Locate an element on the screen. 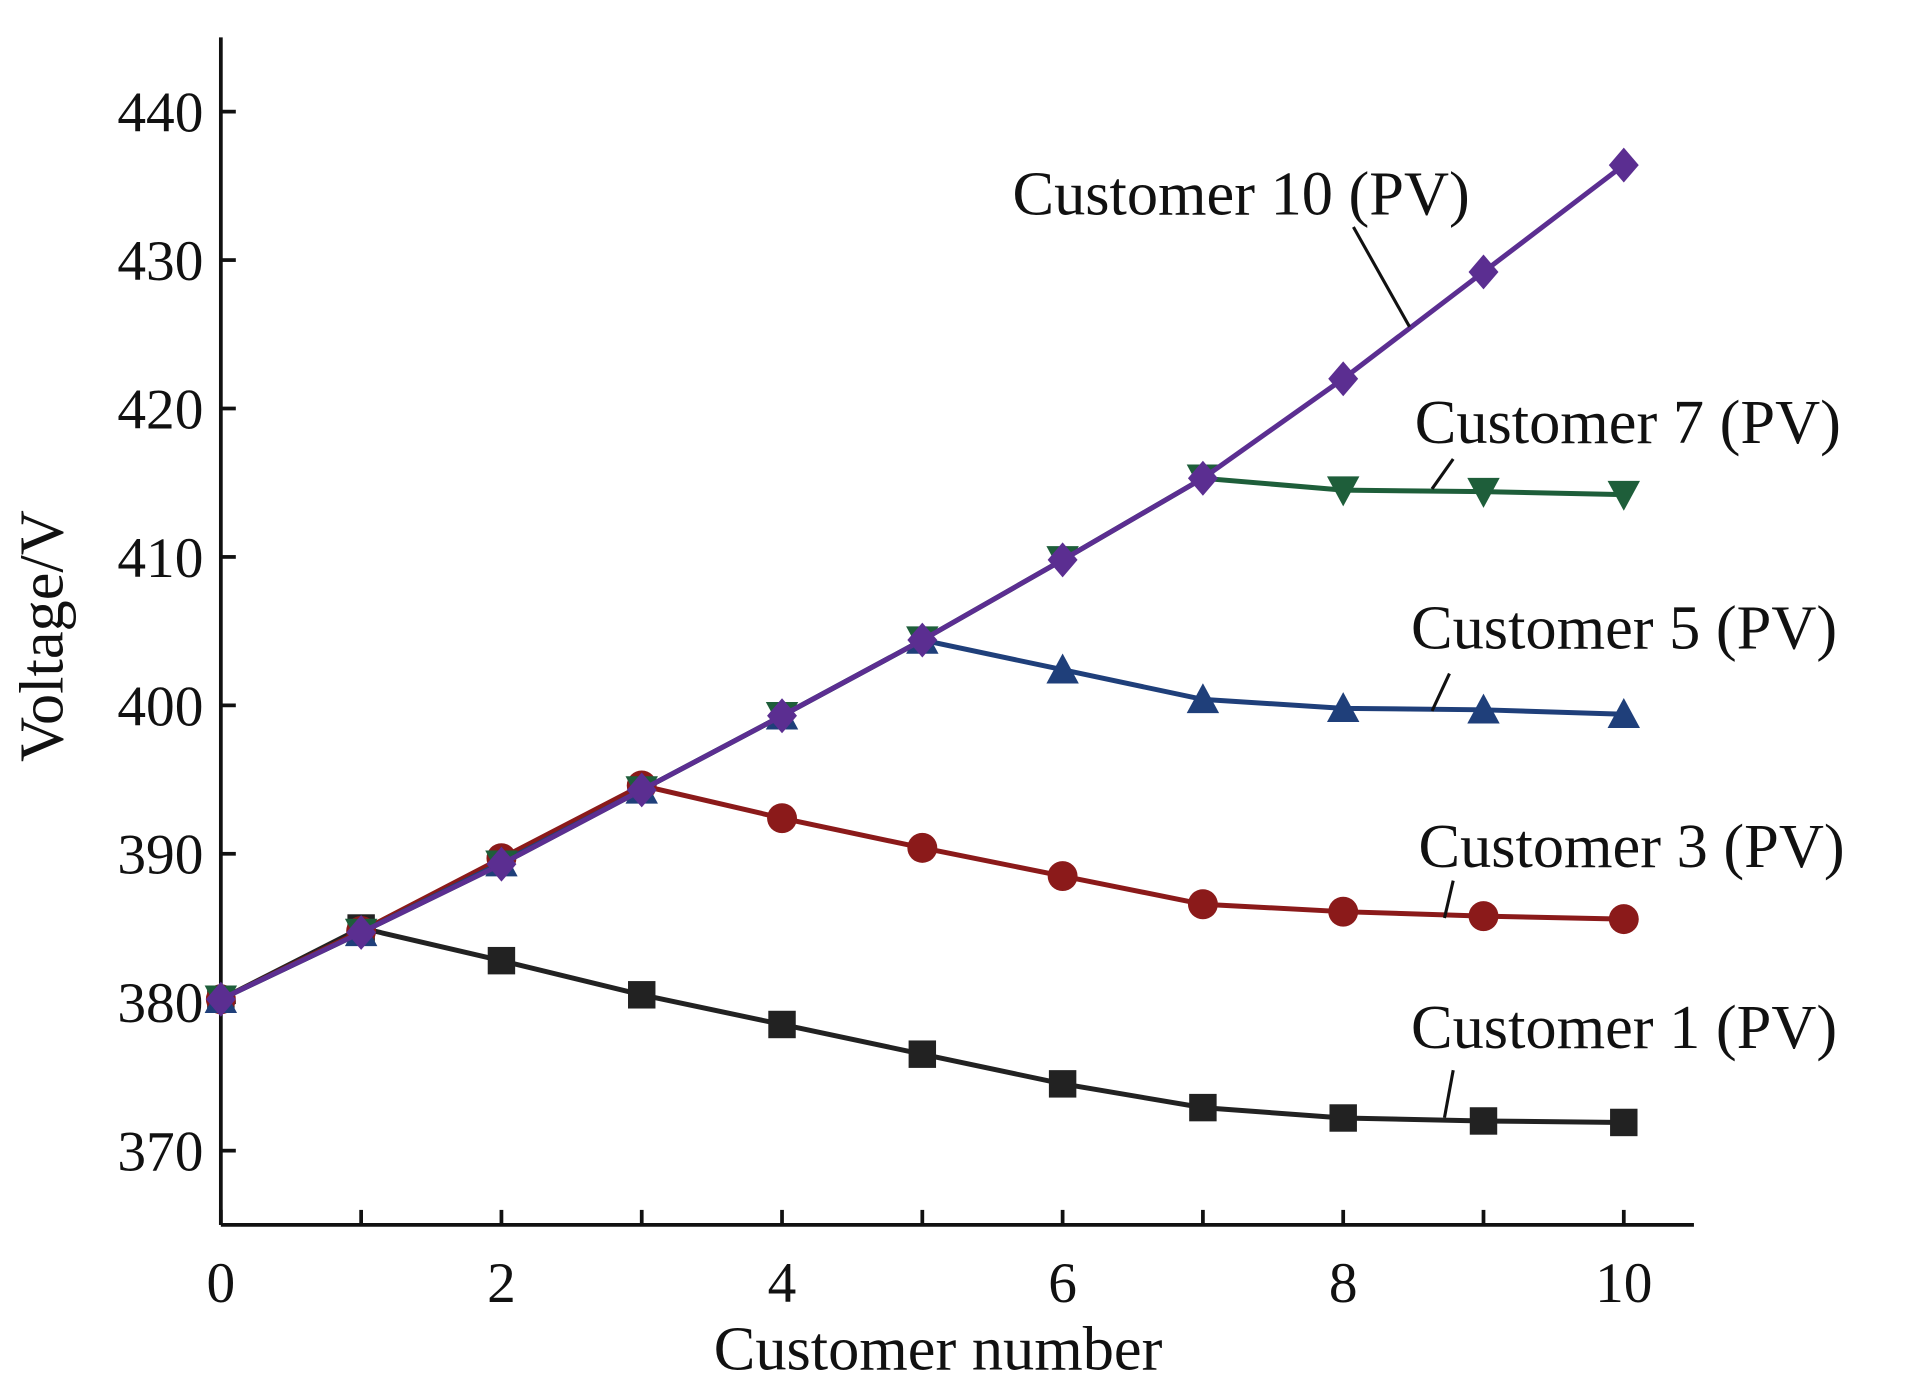  y-tick-label: 380 is located at coordinates (160, 1003).